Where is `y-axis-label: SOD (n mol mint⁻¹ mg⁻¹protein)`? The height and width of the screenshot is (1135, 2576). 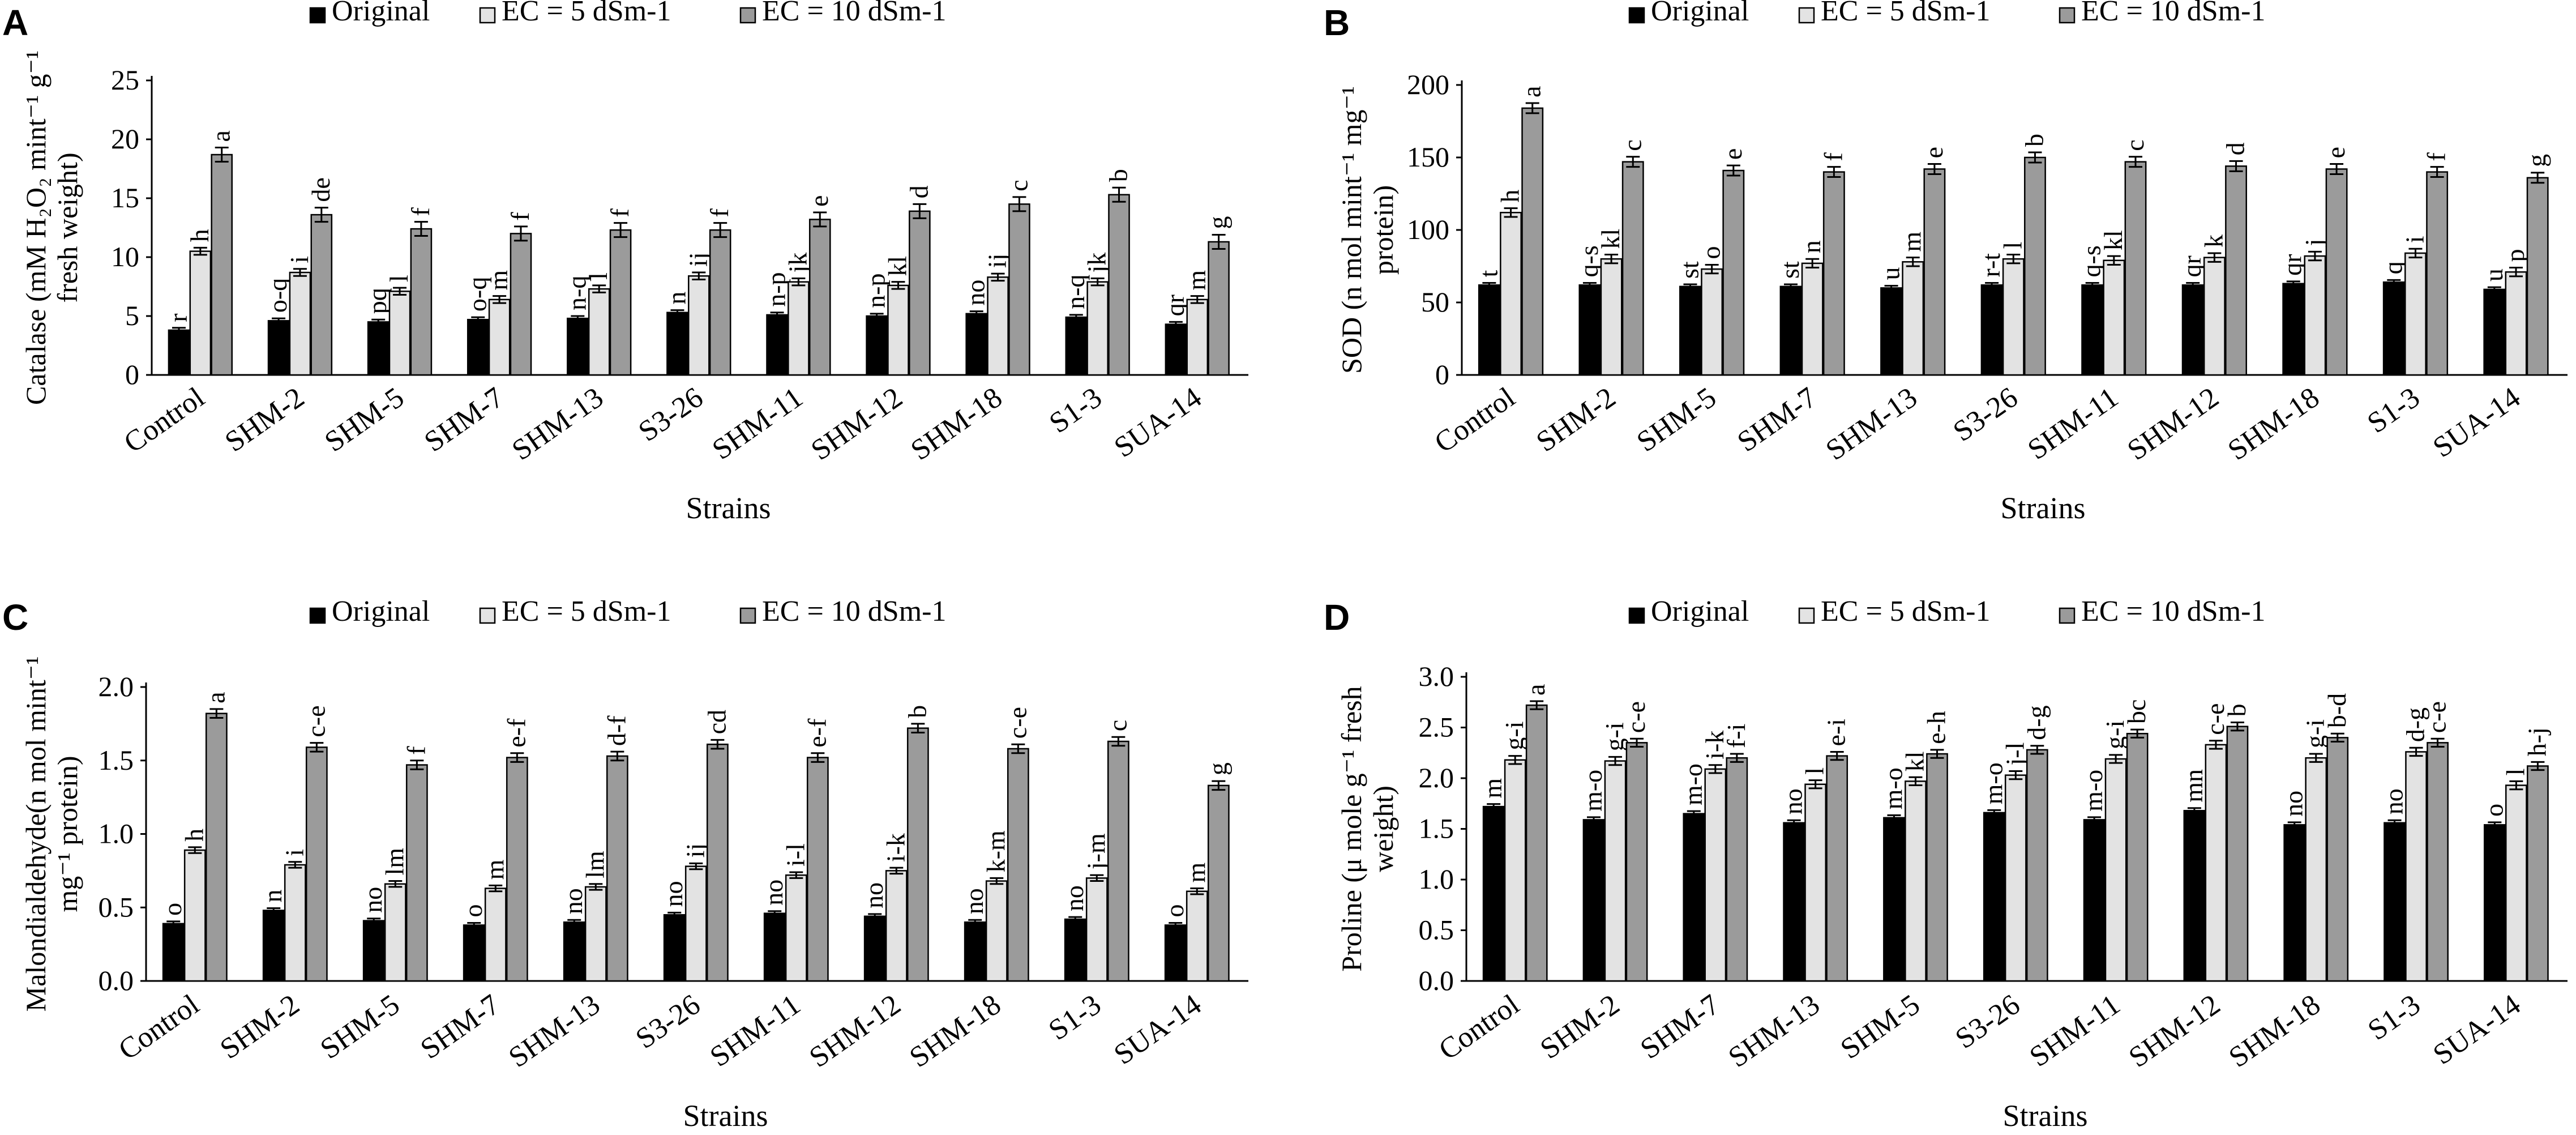 y-axis-label: SOD (n mol mint⁻¹ mg⁻¹protein) is located at coordinates (1367, 230).